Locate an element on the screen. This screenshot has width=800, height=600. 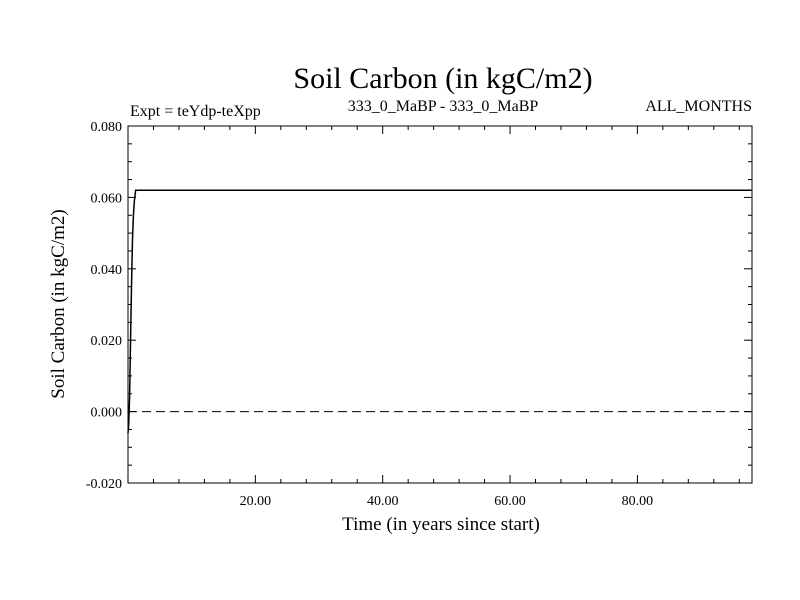
y-tick-label: 0.000 is located at coordinates (107, 413).